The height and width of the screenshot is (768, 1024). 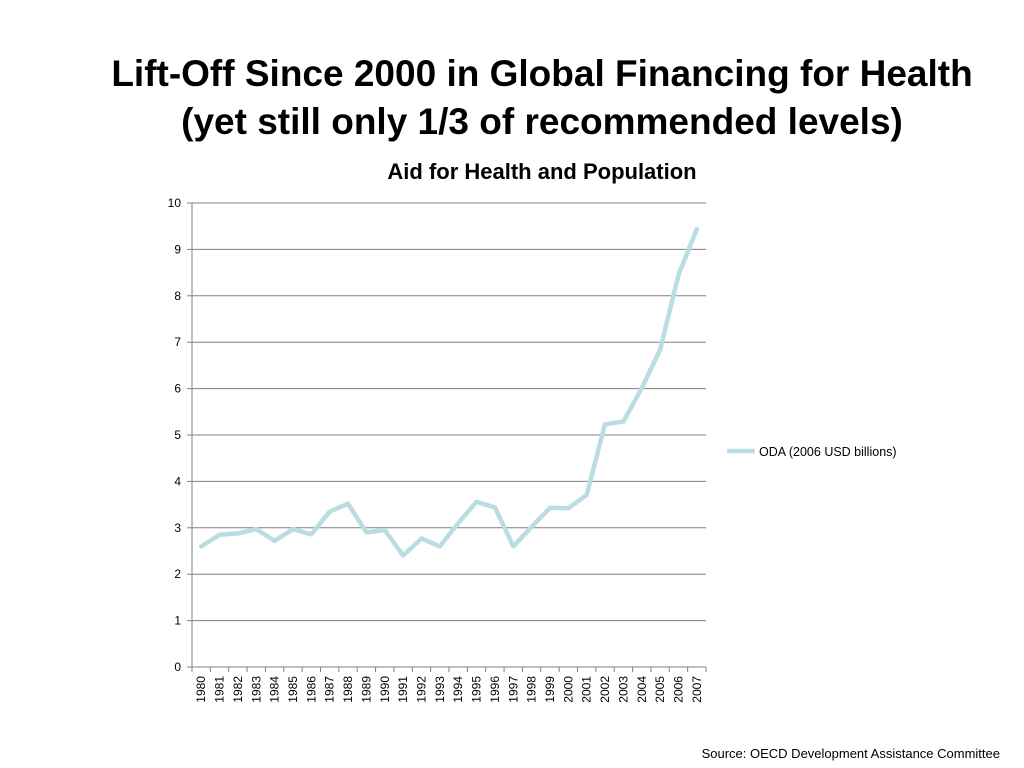 I want to click on x-tick-label: 1999, so click(x=550, y=689).